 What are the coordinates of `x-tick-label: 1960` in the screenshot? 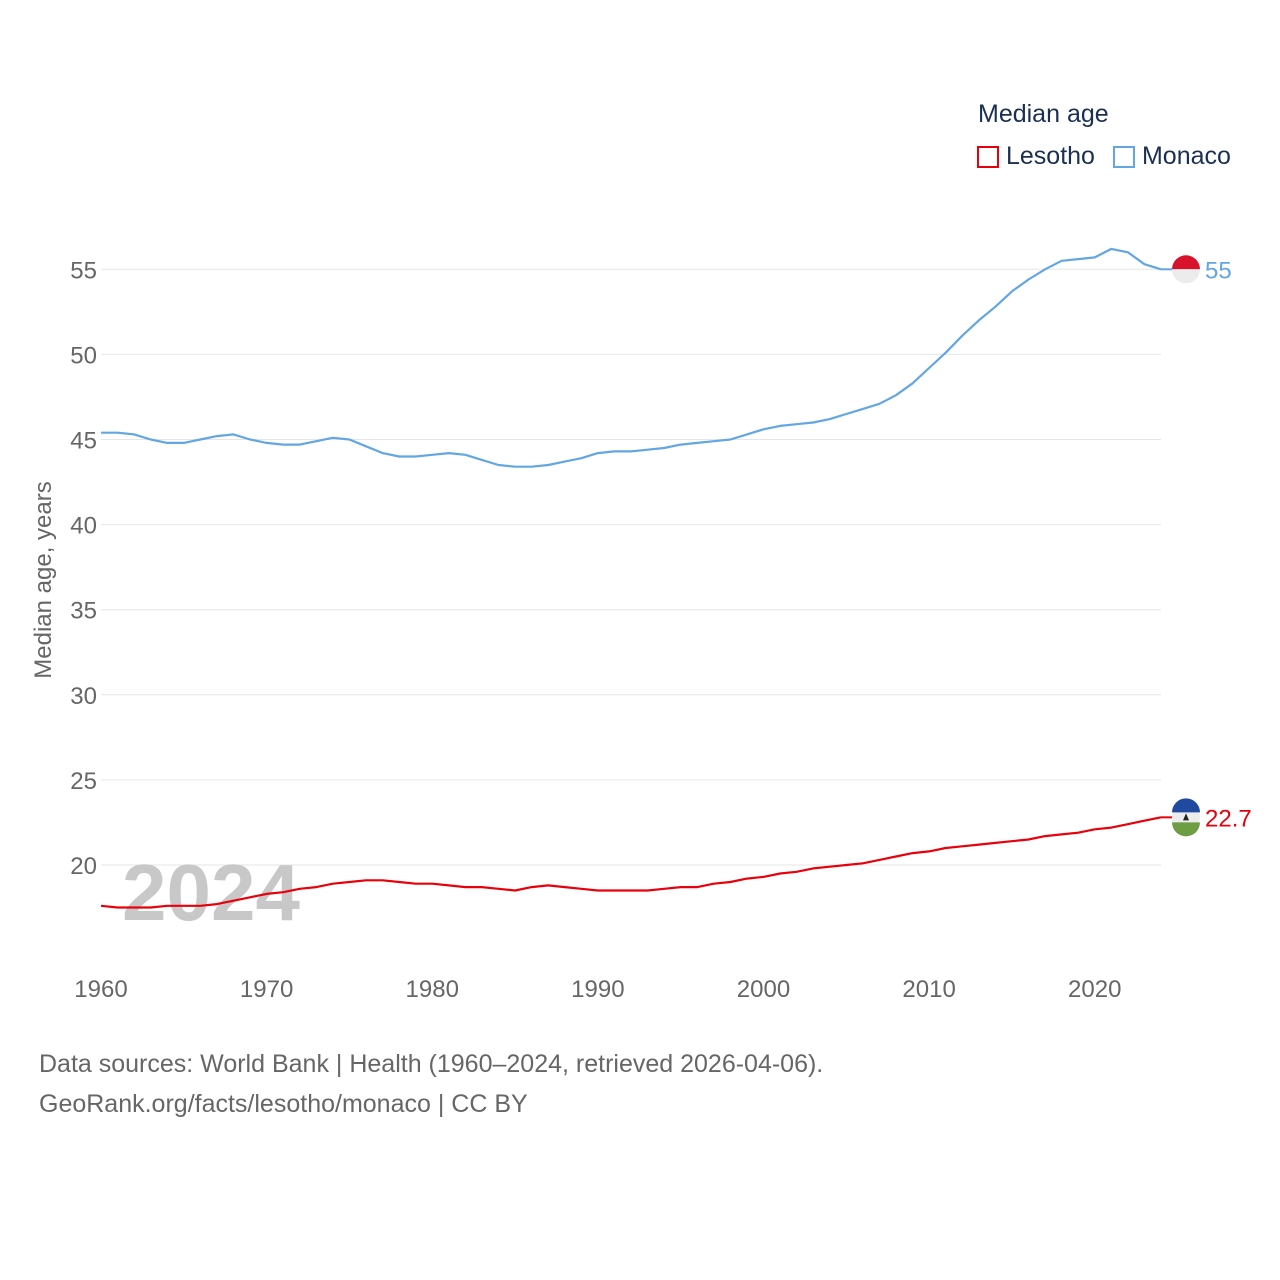 It's located at (100, 989).